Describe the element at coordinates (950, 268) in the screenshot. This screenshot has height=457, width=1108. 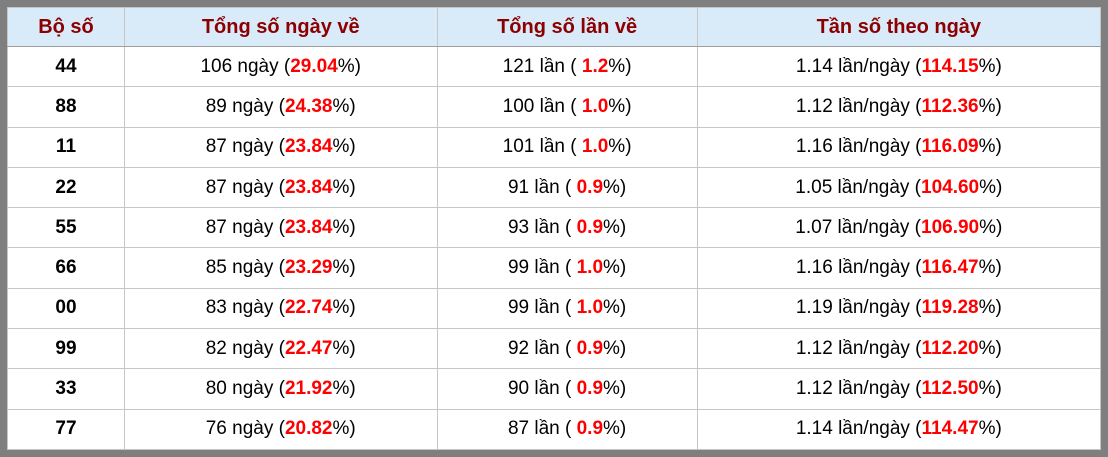
I see `frequency-percent: 116.47` at that location.